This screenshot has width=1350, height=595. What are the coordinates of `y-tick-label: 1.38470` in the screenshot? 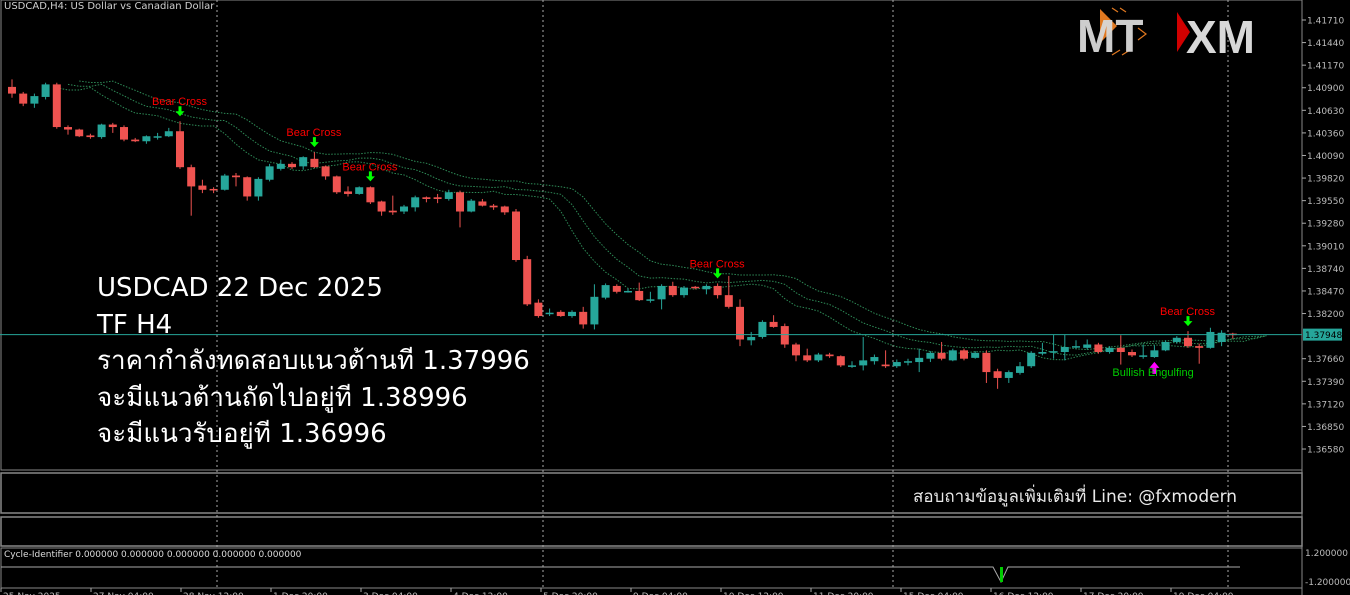 It's located at (1325, 292).